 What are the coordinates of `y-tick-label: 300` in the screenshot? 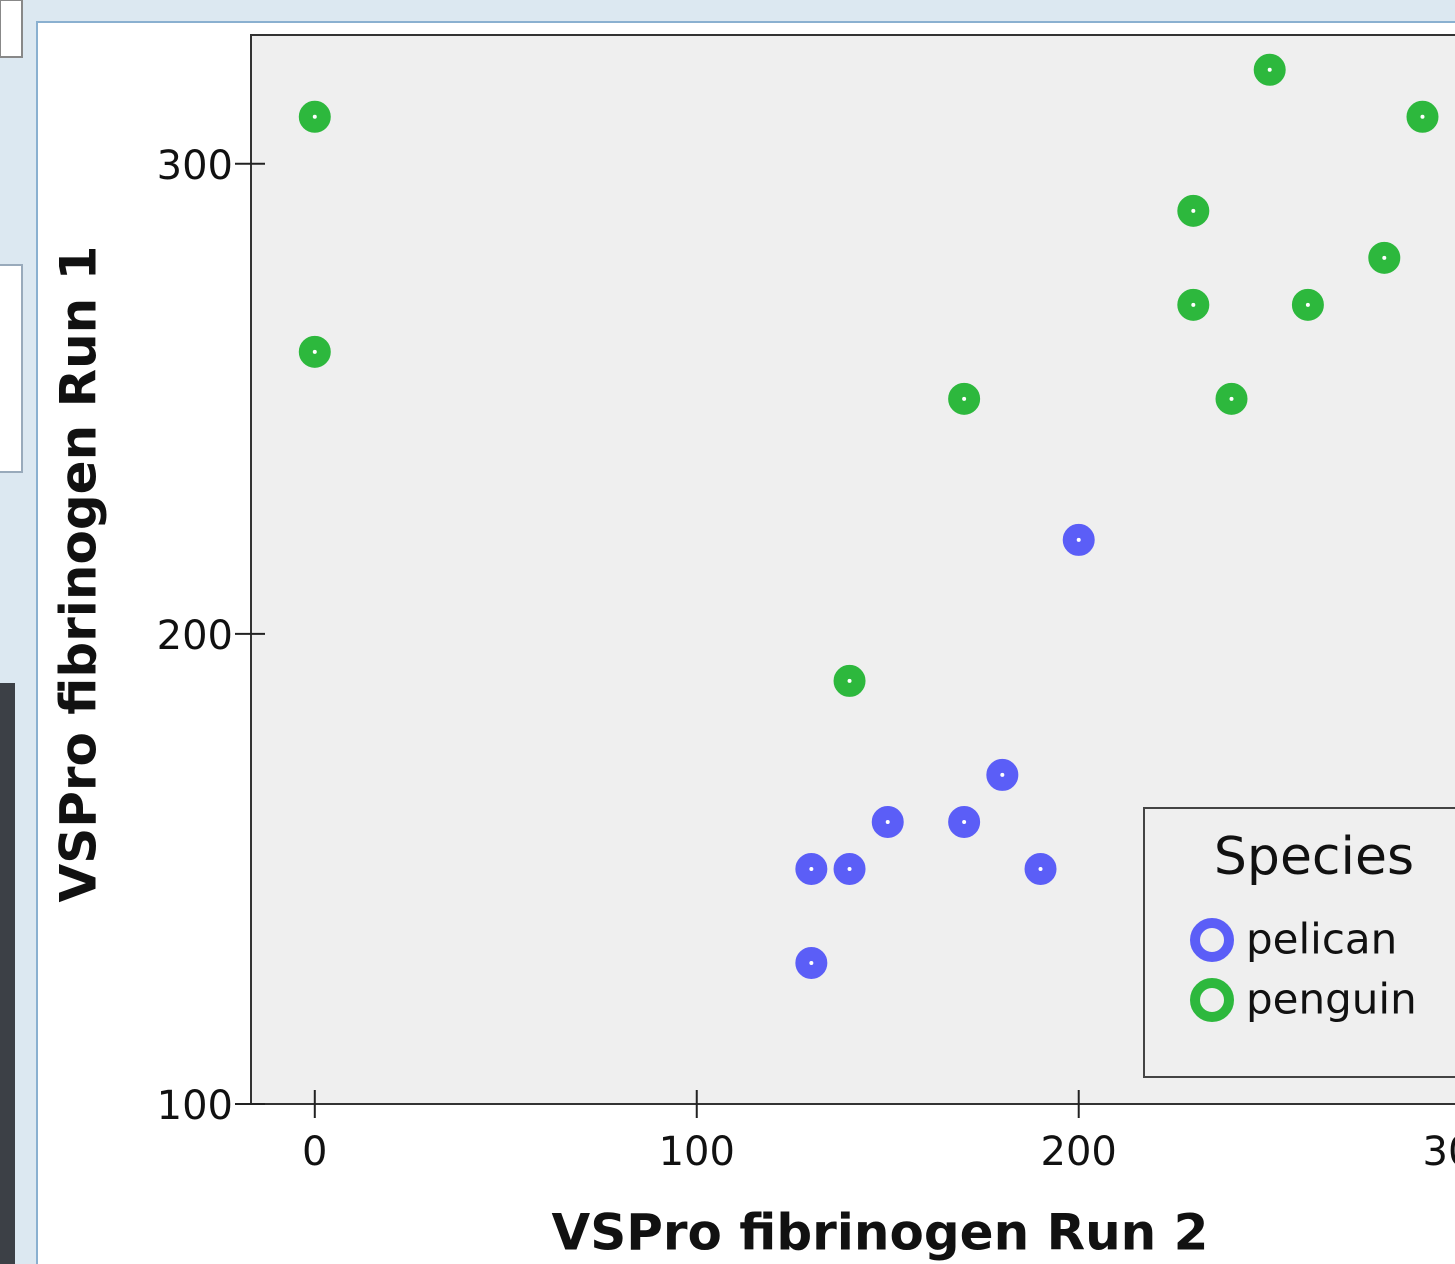 It's located at (195, 166).